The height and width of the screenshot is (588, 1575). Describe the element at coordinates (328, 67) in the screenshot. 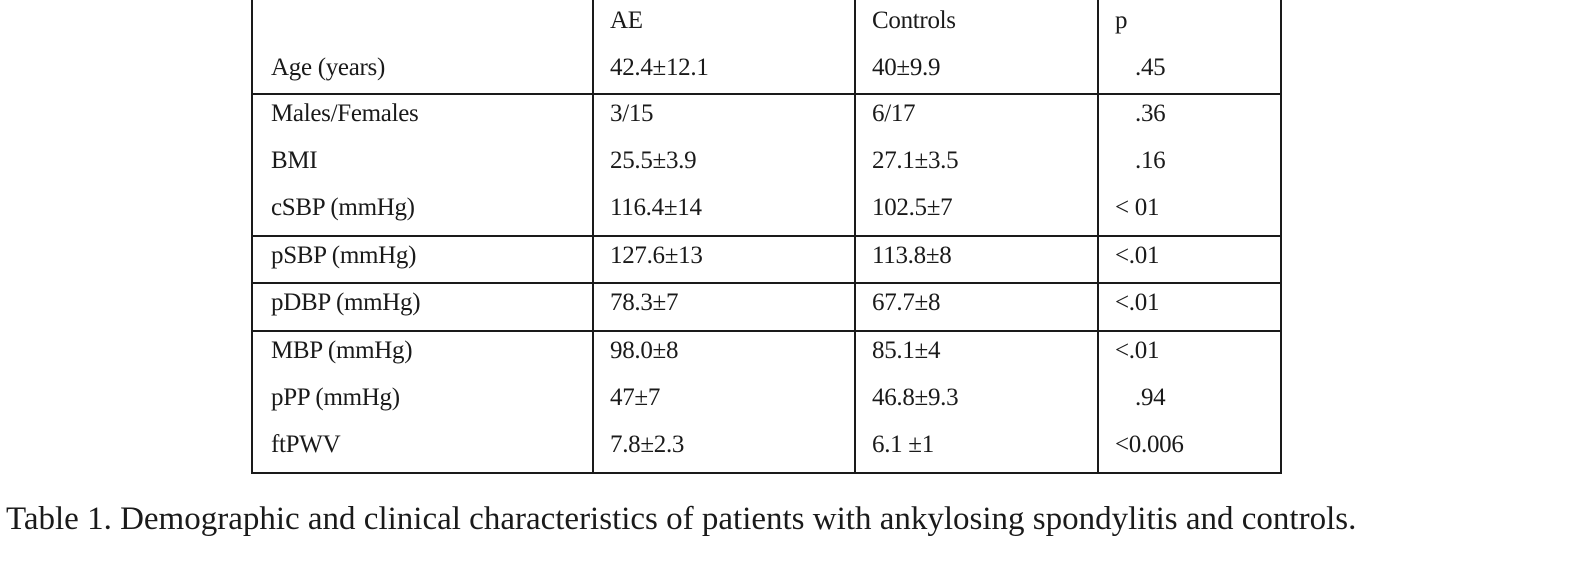

I see `row-label: Age (years)` at that location.